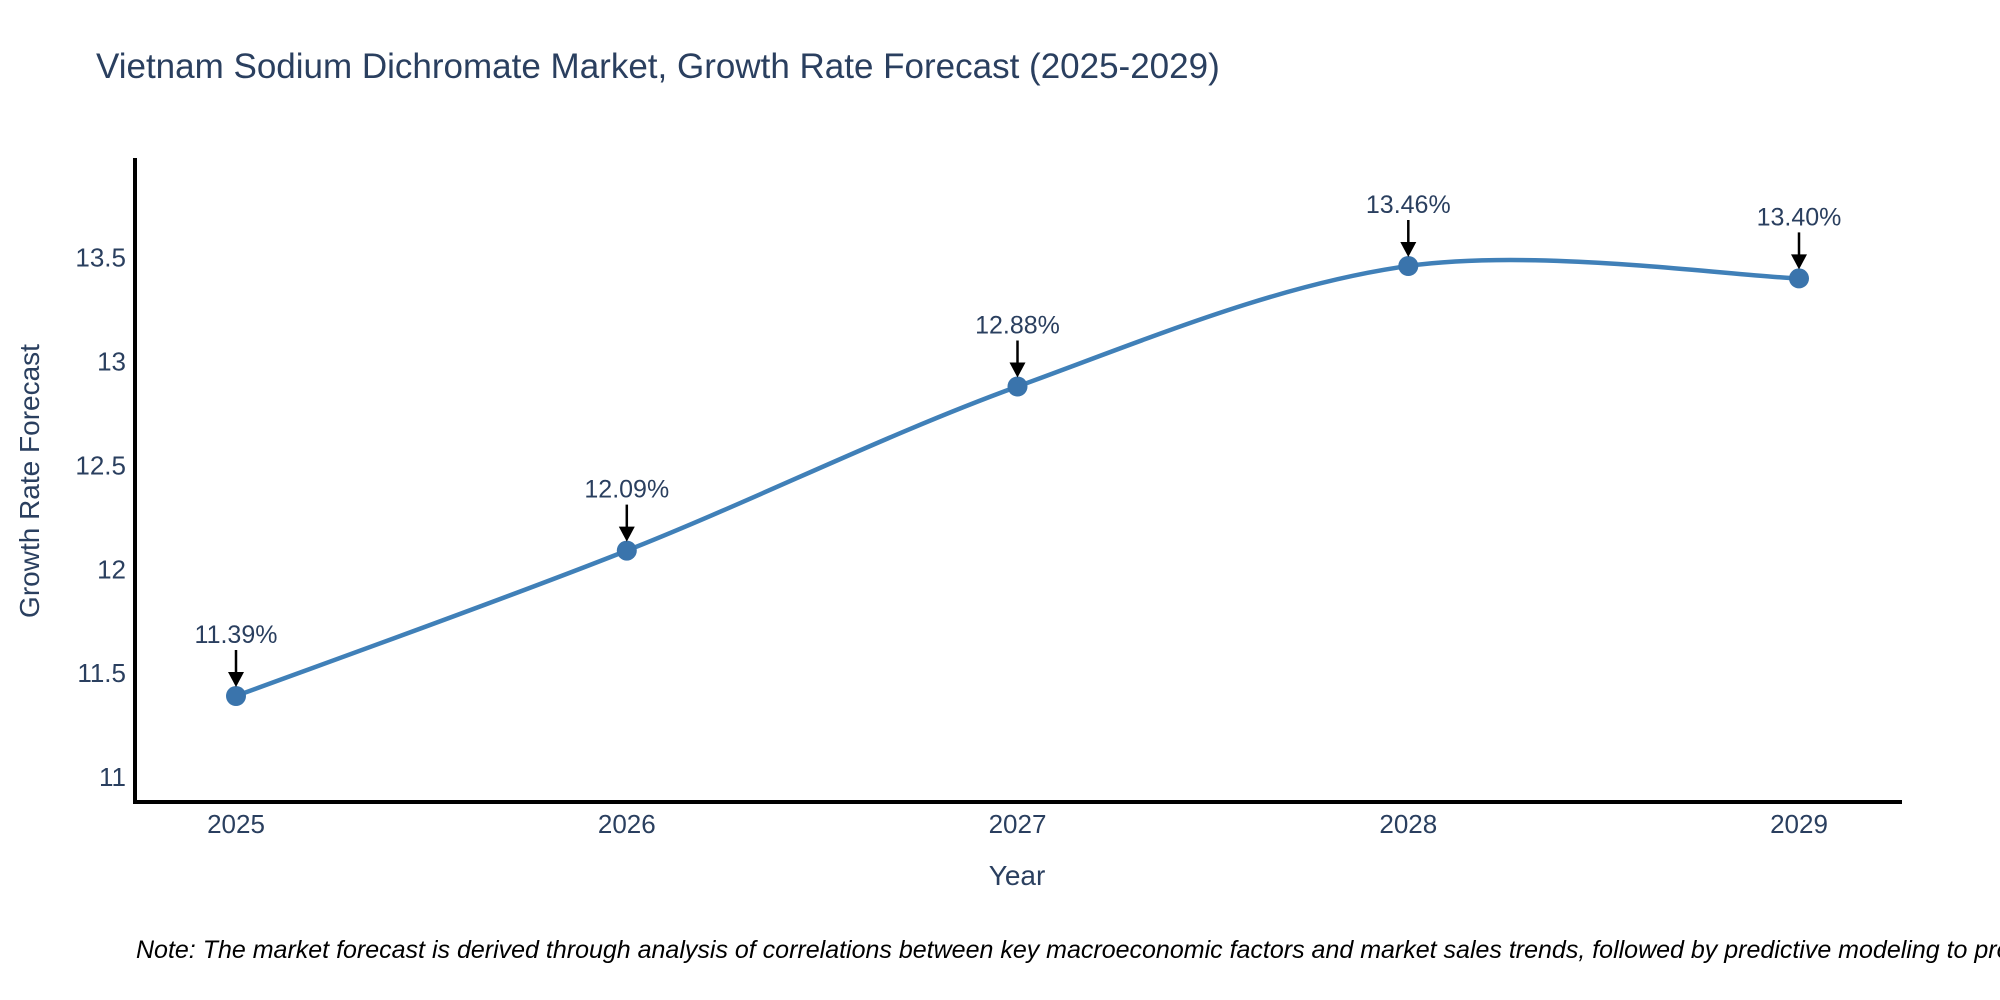  What do you see at coordinates (627, 824) in the screenshot?
I see `x-tick-label: 2026` at bounding box center [627, 824].